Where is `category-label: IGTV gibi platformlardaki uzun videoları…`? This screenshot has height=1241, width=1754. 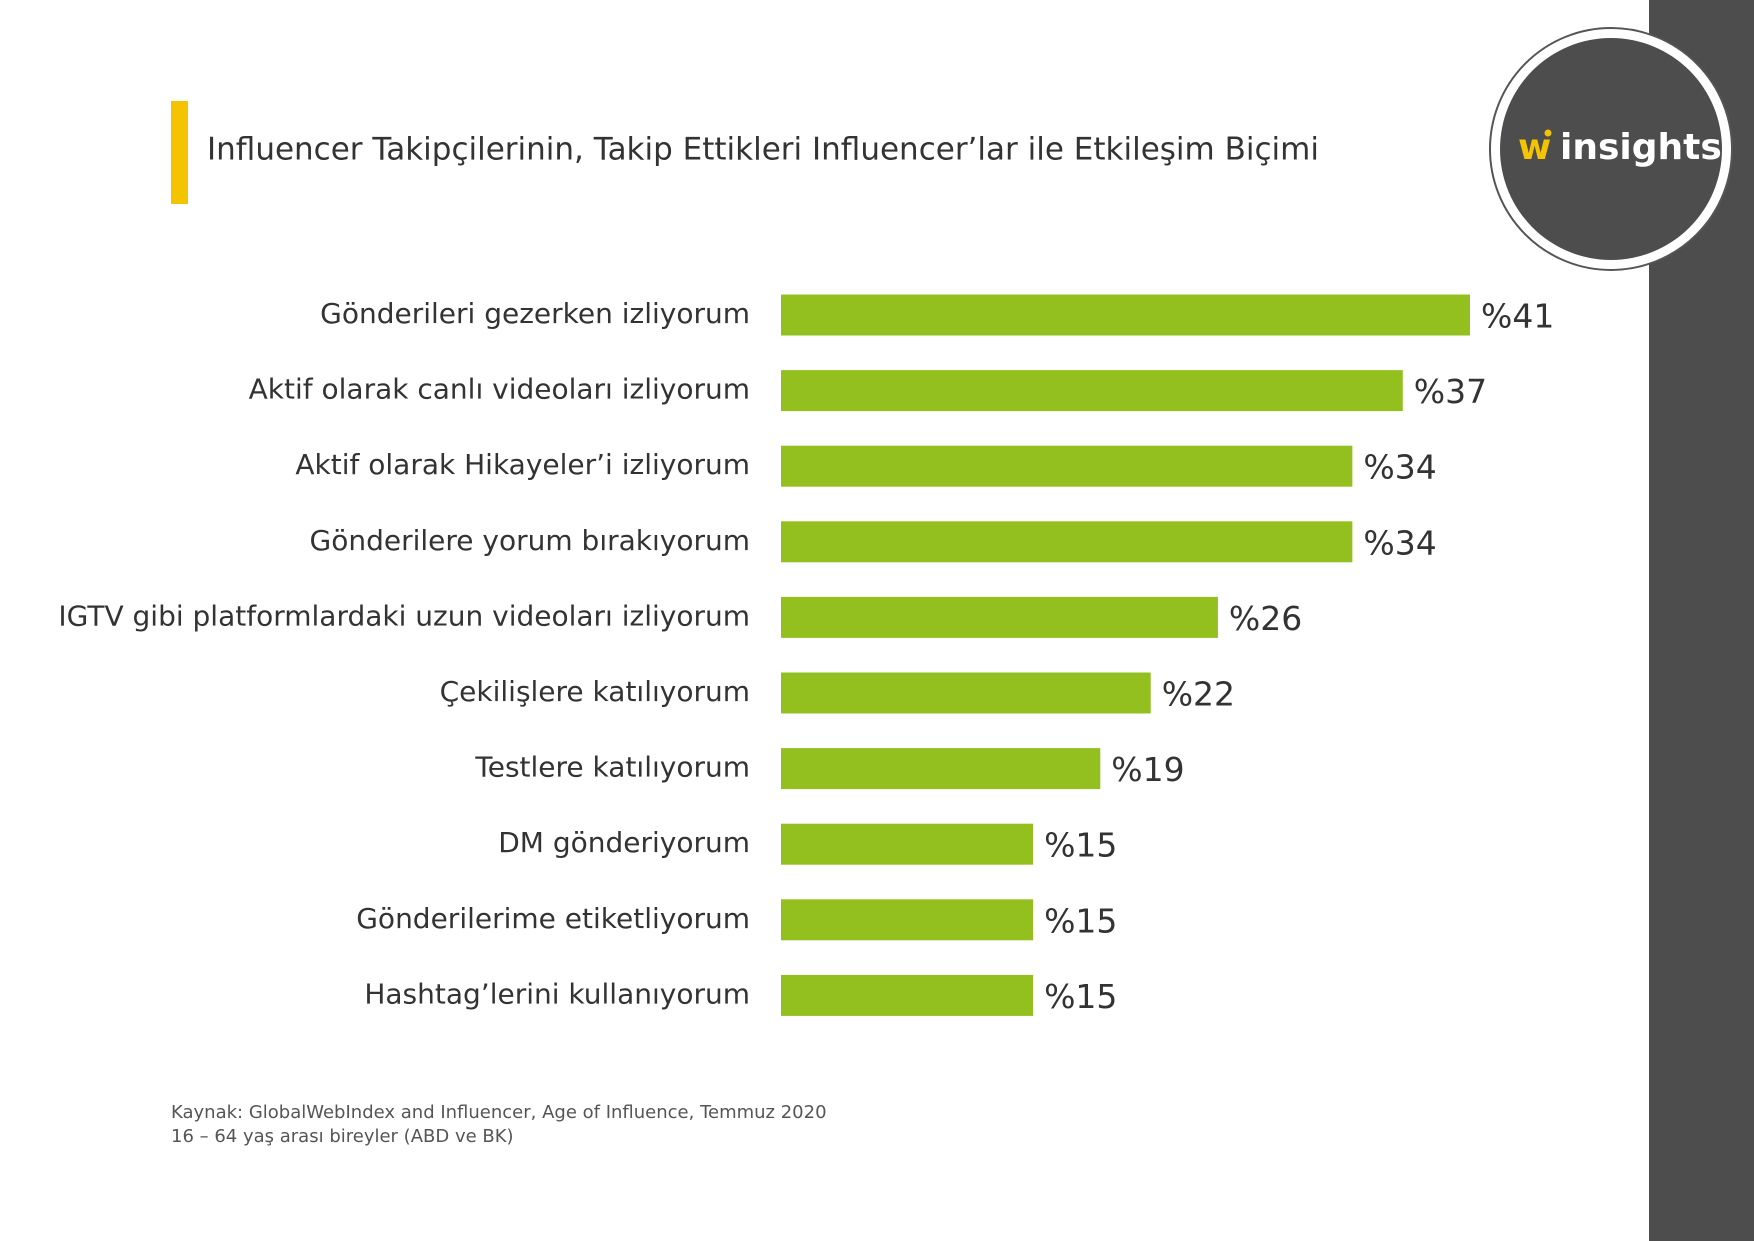 category-label: IGTV gibi platformlardaki uzun videoları… is located at coordinates (404, 615).